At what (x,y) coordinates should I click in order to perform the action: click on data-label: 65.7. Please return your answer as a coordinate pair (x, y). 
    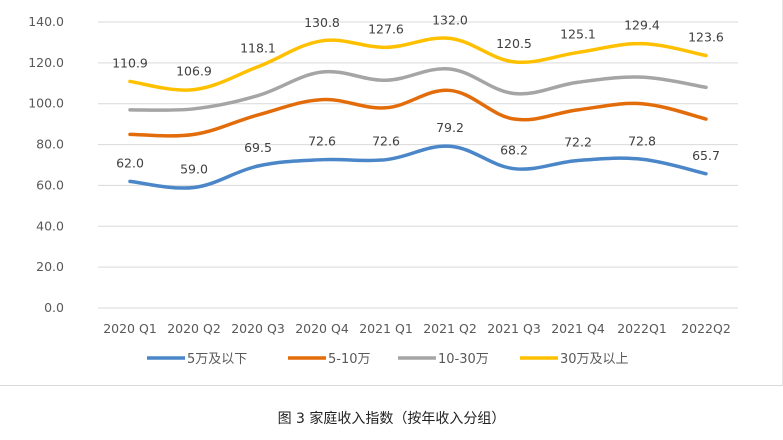
    Looking at the image, I should click on (706, 155).